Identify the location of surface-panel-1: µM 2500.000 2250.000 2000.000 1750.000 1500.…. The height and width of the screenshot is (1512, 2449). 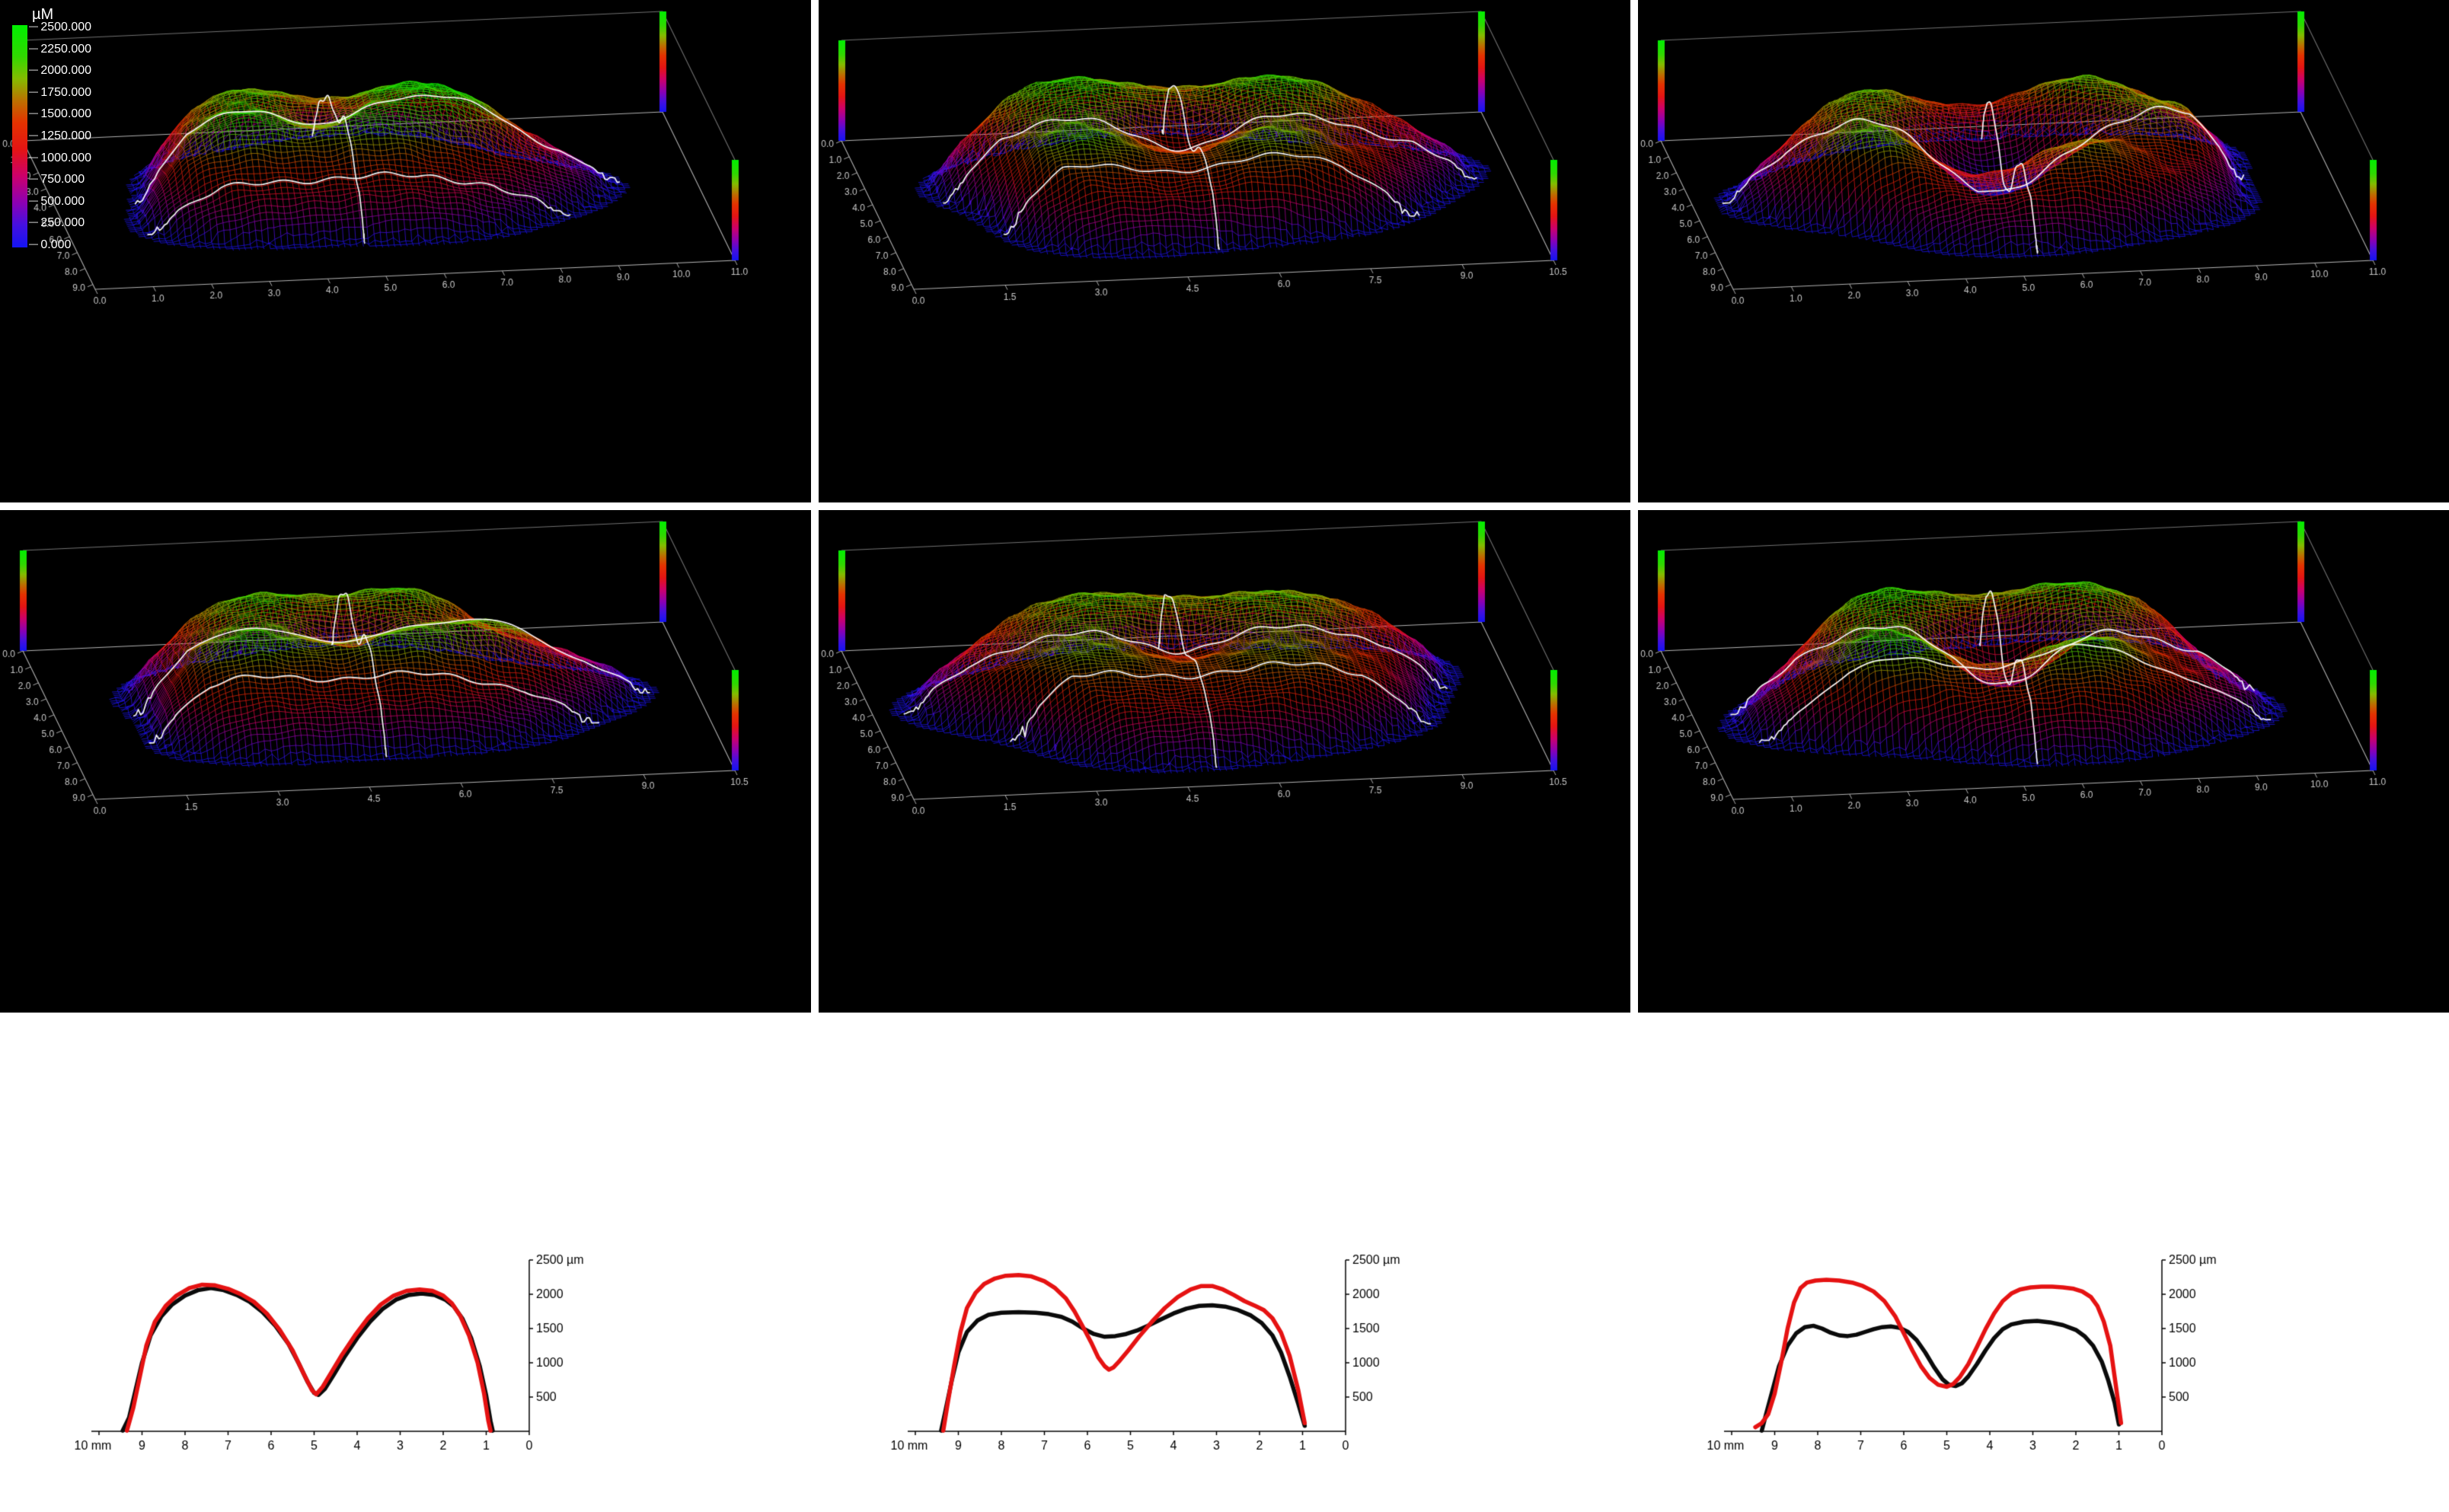
(406, 251).